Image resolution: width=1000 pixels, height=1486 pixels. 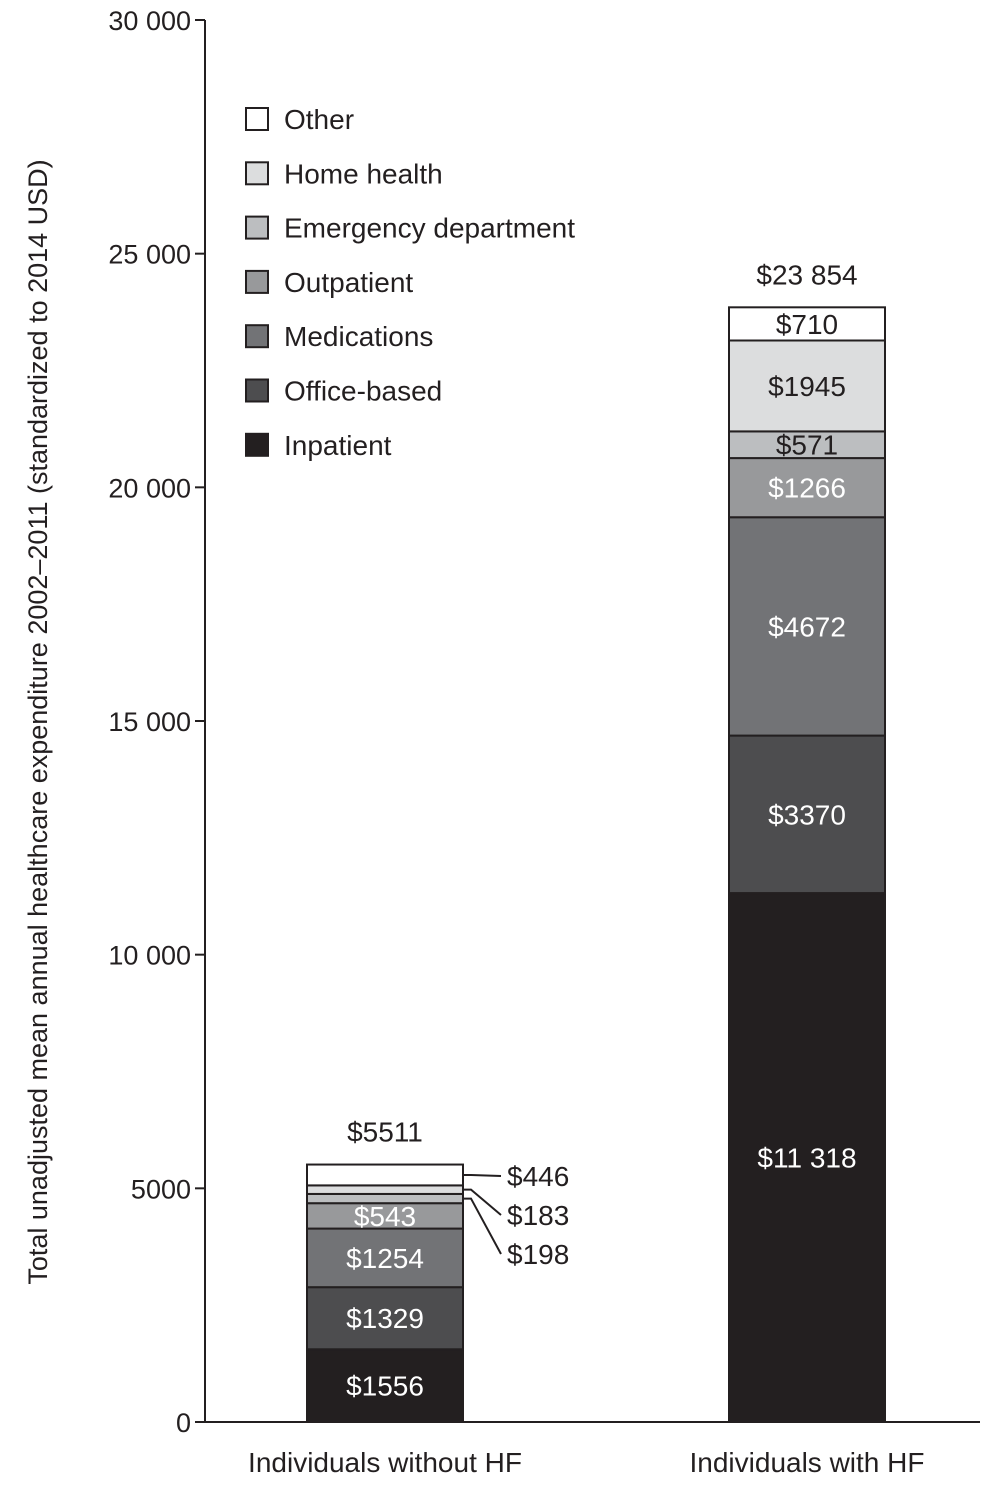 What do you see at coordinates (385, 1132) in the screenshot?
I see `total-label-individuals-without-hf: $5511` at bounding box center [385, 1132].